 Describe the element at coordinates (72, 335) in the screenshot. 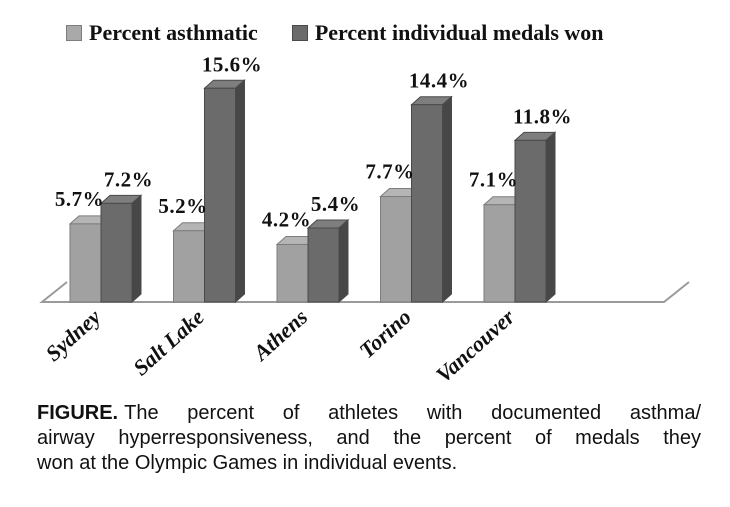

I see `category-label-sydney: Sydney` at that location.